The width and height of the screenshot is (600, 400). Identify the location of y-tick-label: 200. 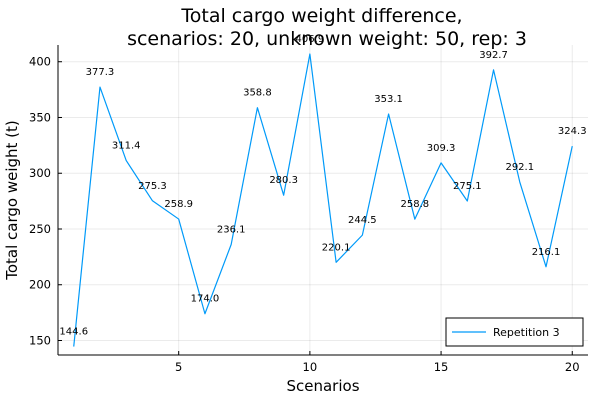
(40, 285).